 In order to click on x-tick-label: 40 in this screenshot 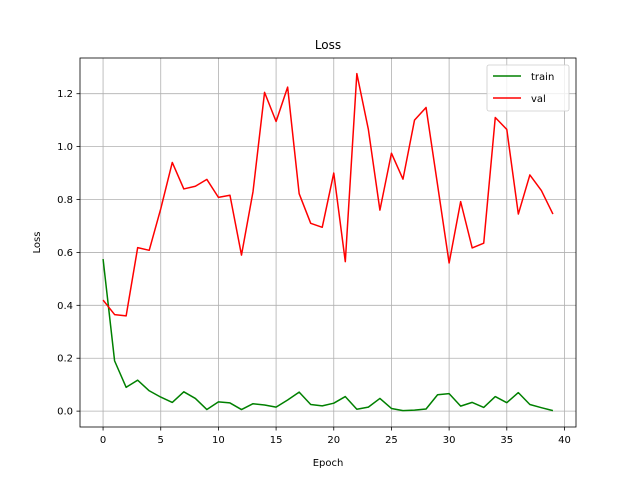, I will do `click(564, 440)`.